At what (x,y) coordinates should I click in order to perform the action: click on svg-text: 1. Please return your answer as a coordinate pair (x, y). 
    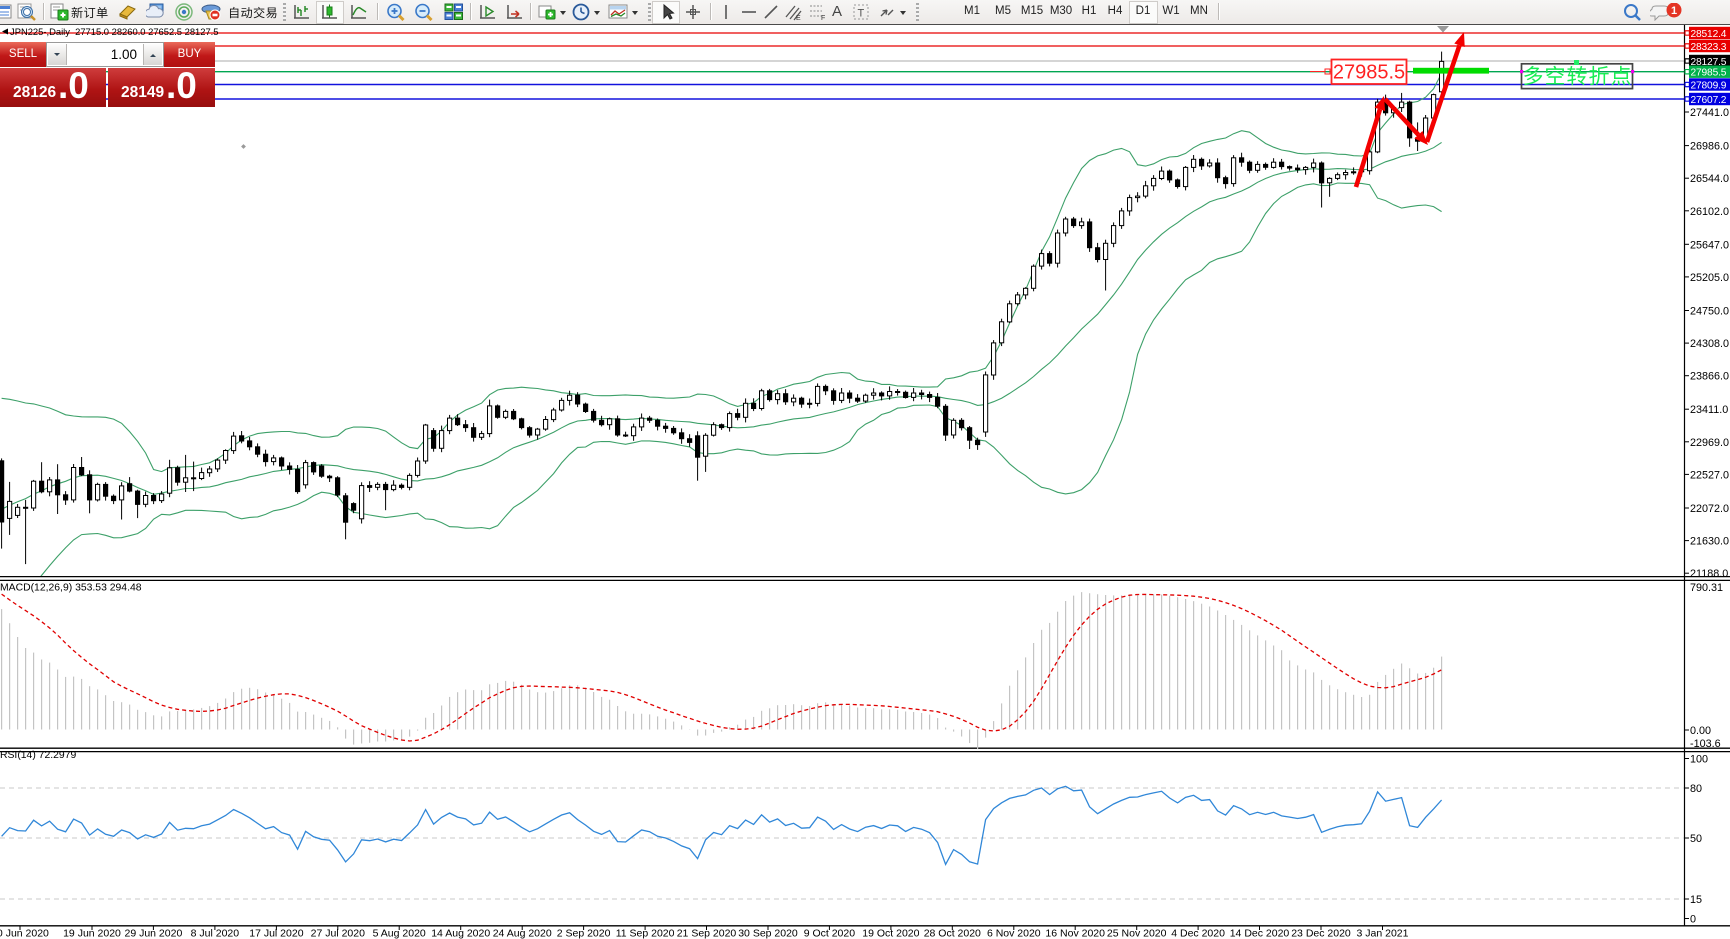
    Looking at the image, I should click on (1674, 11).